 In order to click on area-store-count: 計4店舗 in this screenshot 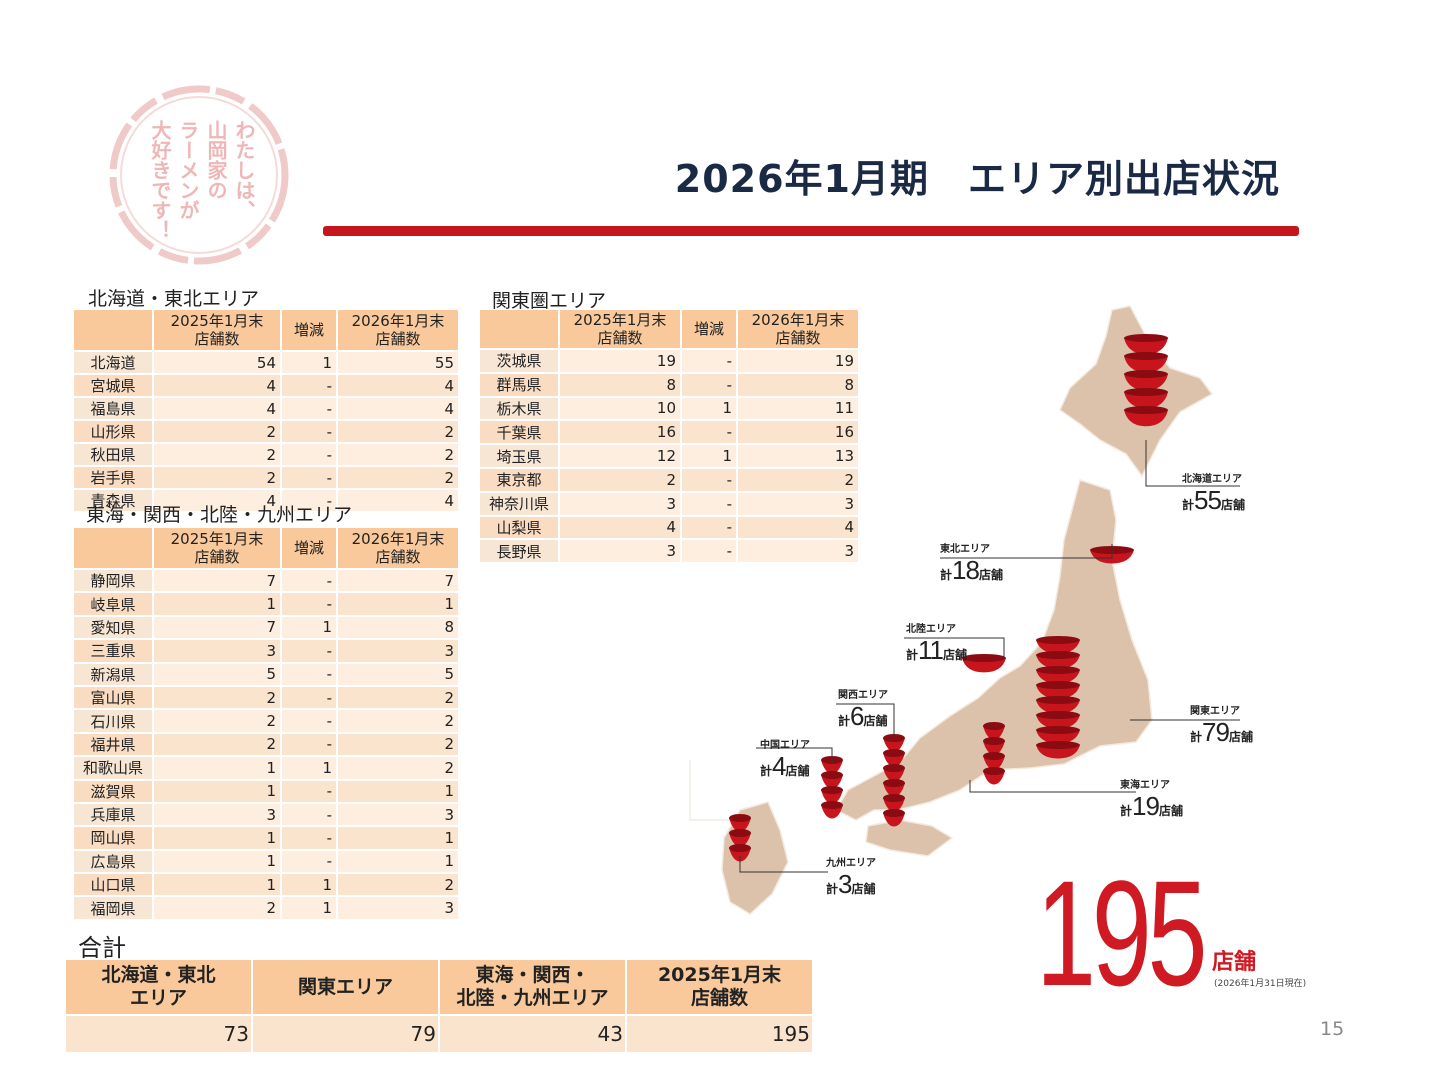, I will do `click(785, 766)`.